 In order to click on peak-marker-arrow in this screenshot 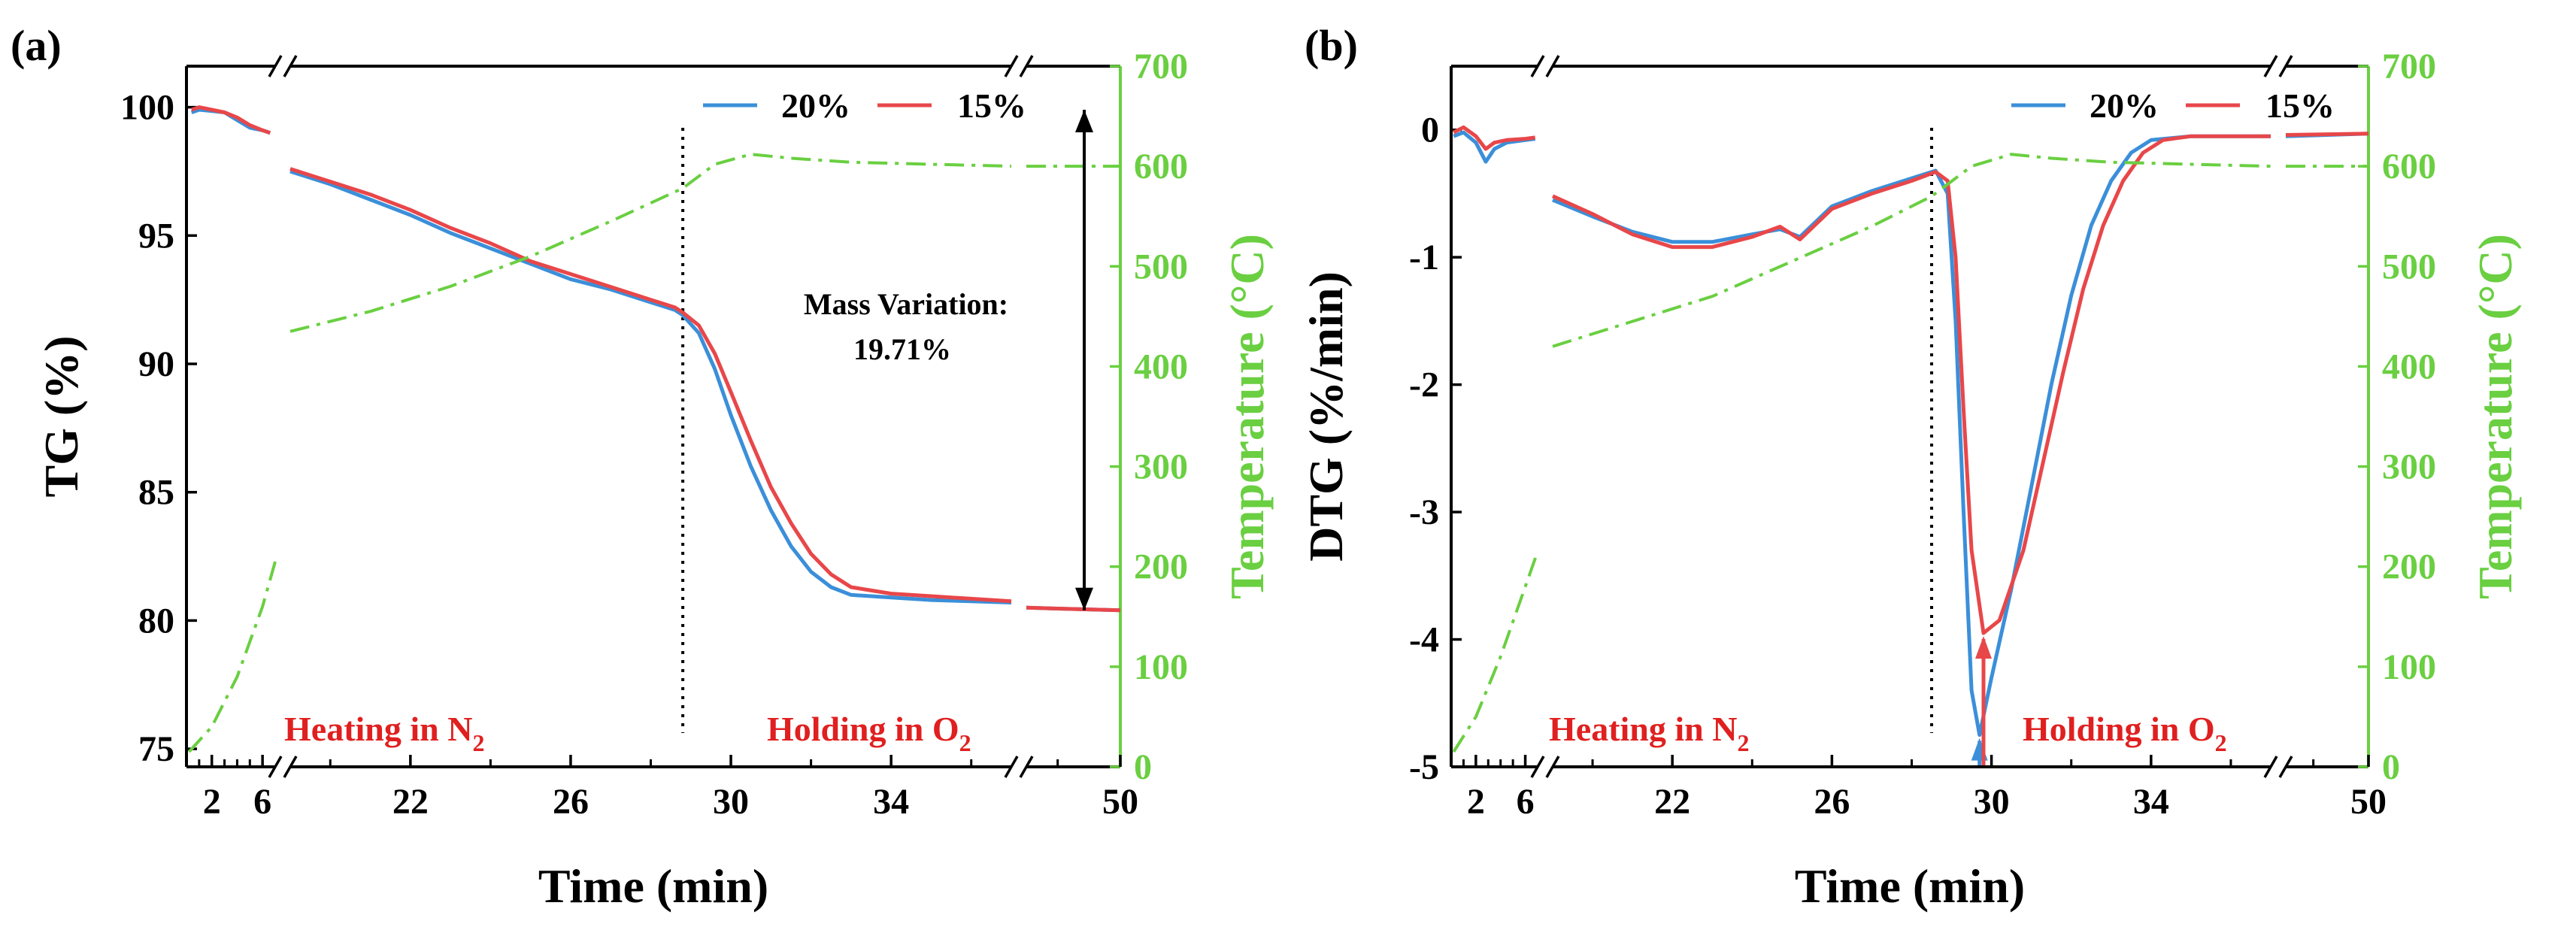, I will do `click(1983, 647)`.